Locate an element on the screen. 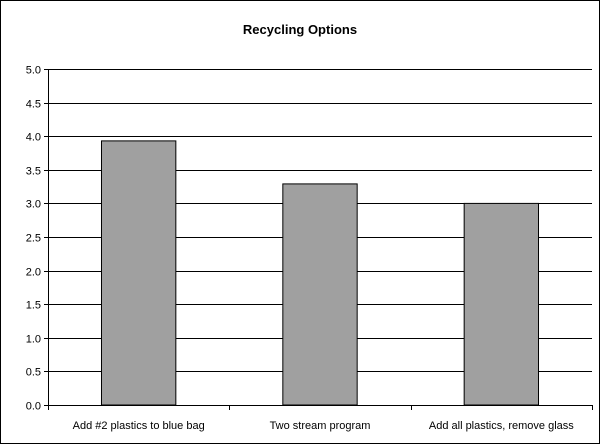 This screenshot has height=444, width=600. x-tick-label: Add all plastics, remove glass is located at coordinates (501, 426).